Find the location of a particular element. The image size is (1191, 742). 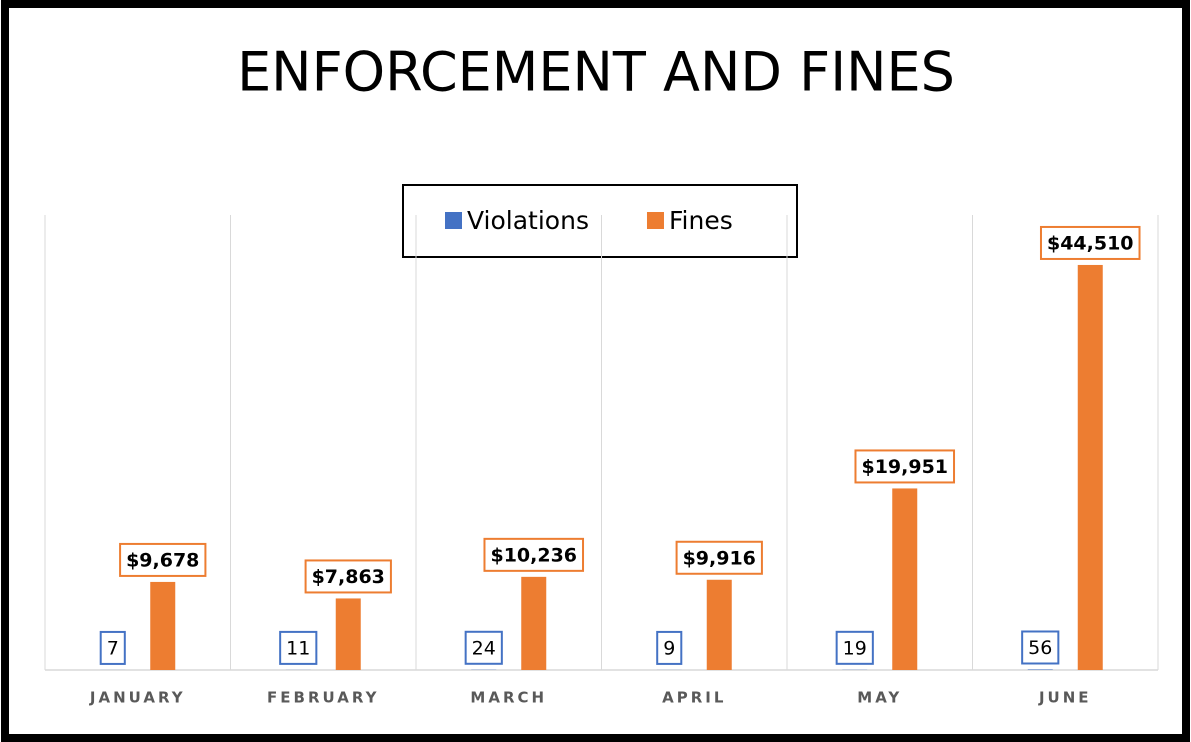

x-tick-label: FEBRUARY is located at coordinates (323, 698).